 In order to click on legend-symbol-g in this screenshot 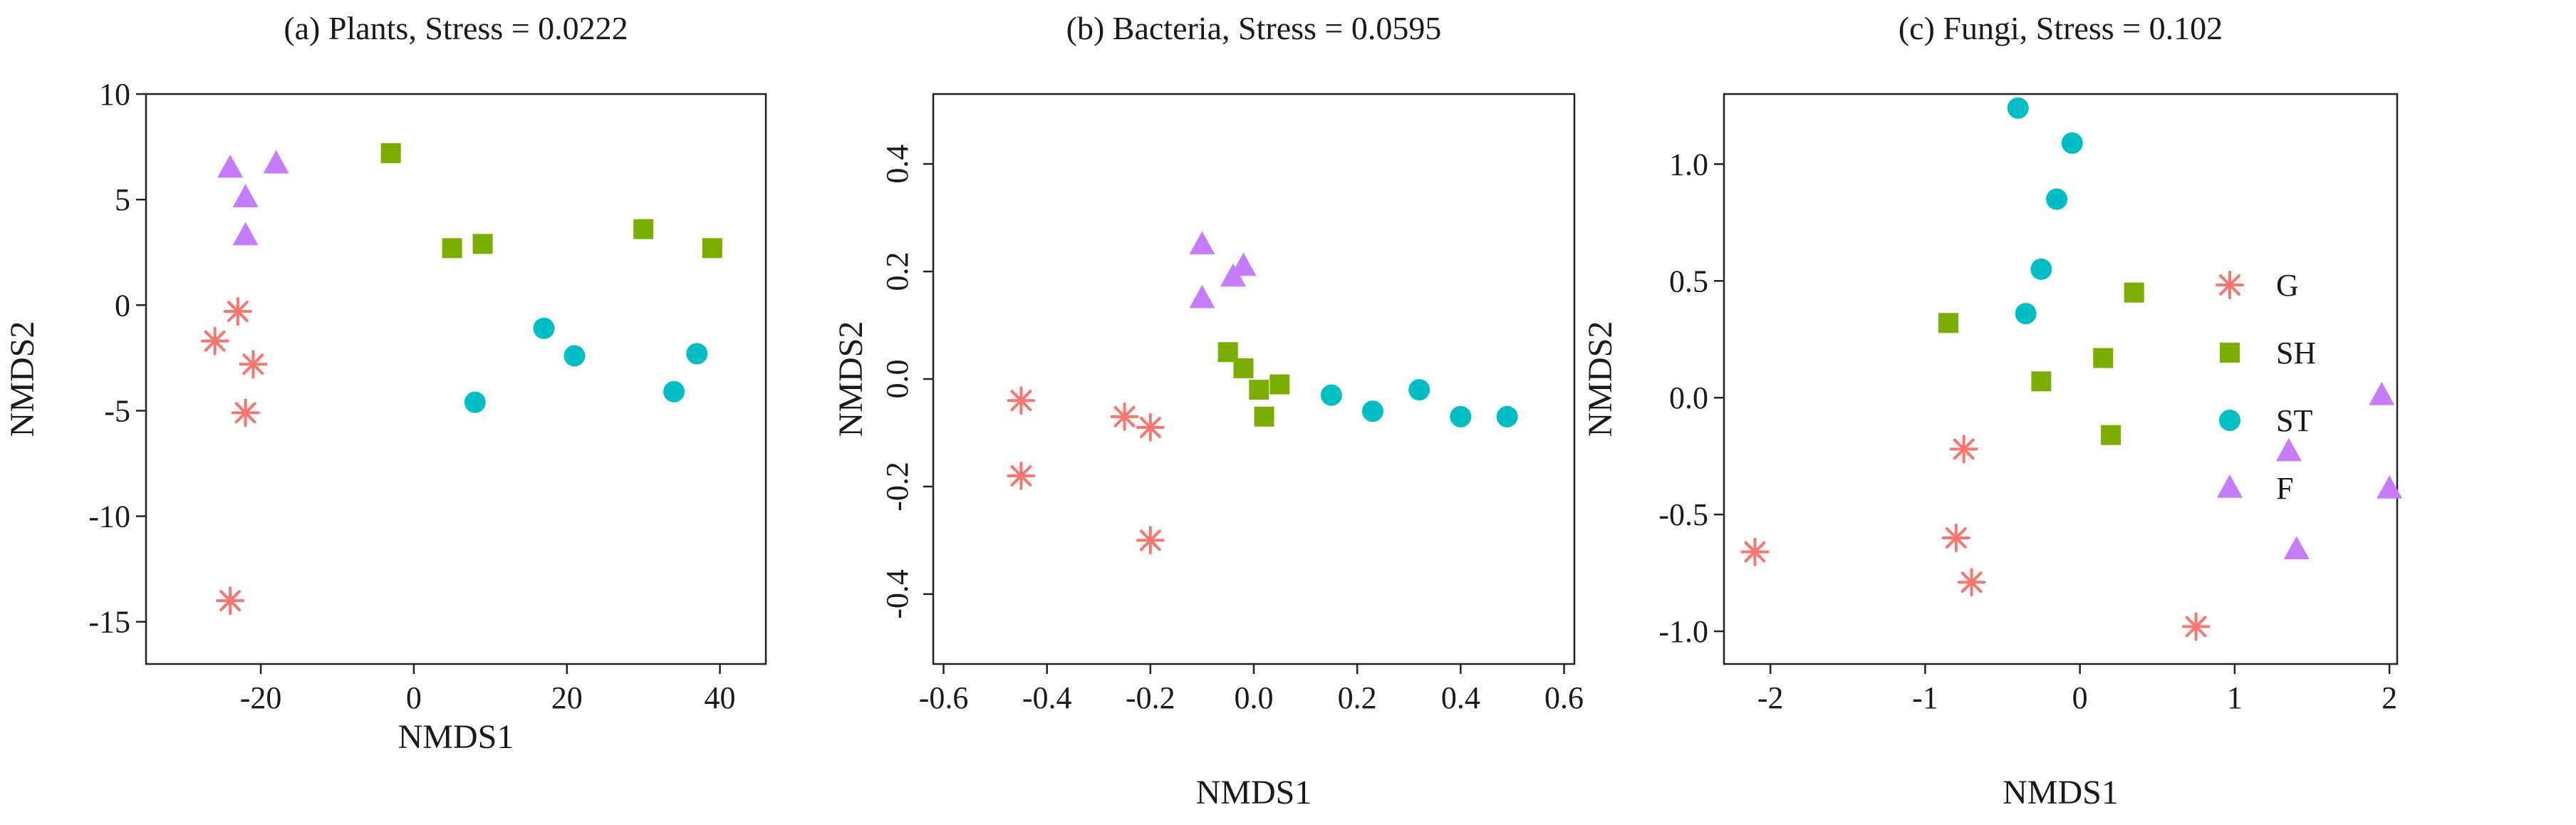, I will do `click(2230, 285)`.